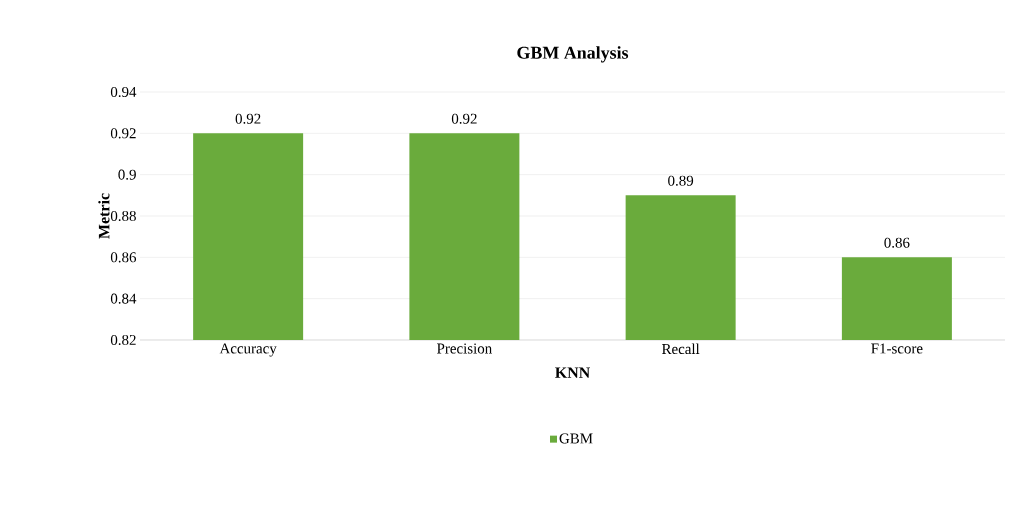  I want to click on x-tick-label: Recall, so click(680, 349).